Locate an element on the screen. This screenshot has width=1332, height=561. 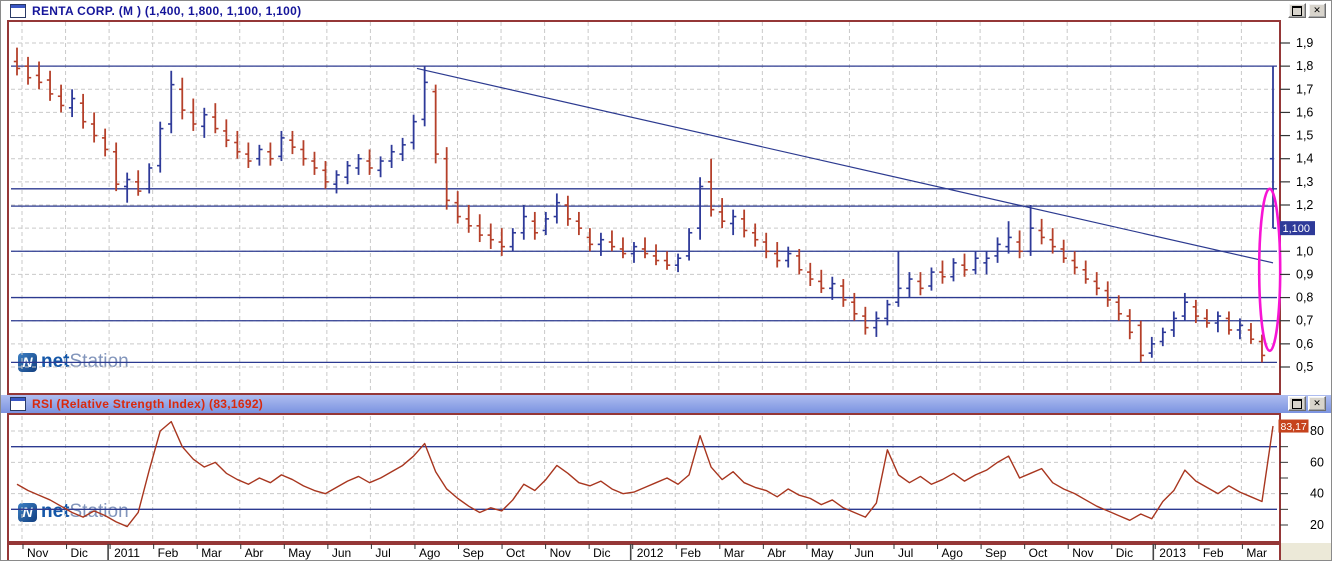
svg-text: 0,9 is located at coordinates (1304, 274).